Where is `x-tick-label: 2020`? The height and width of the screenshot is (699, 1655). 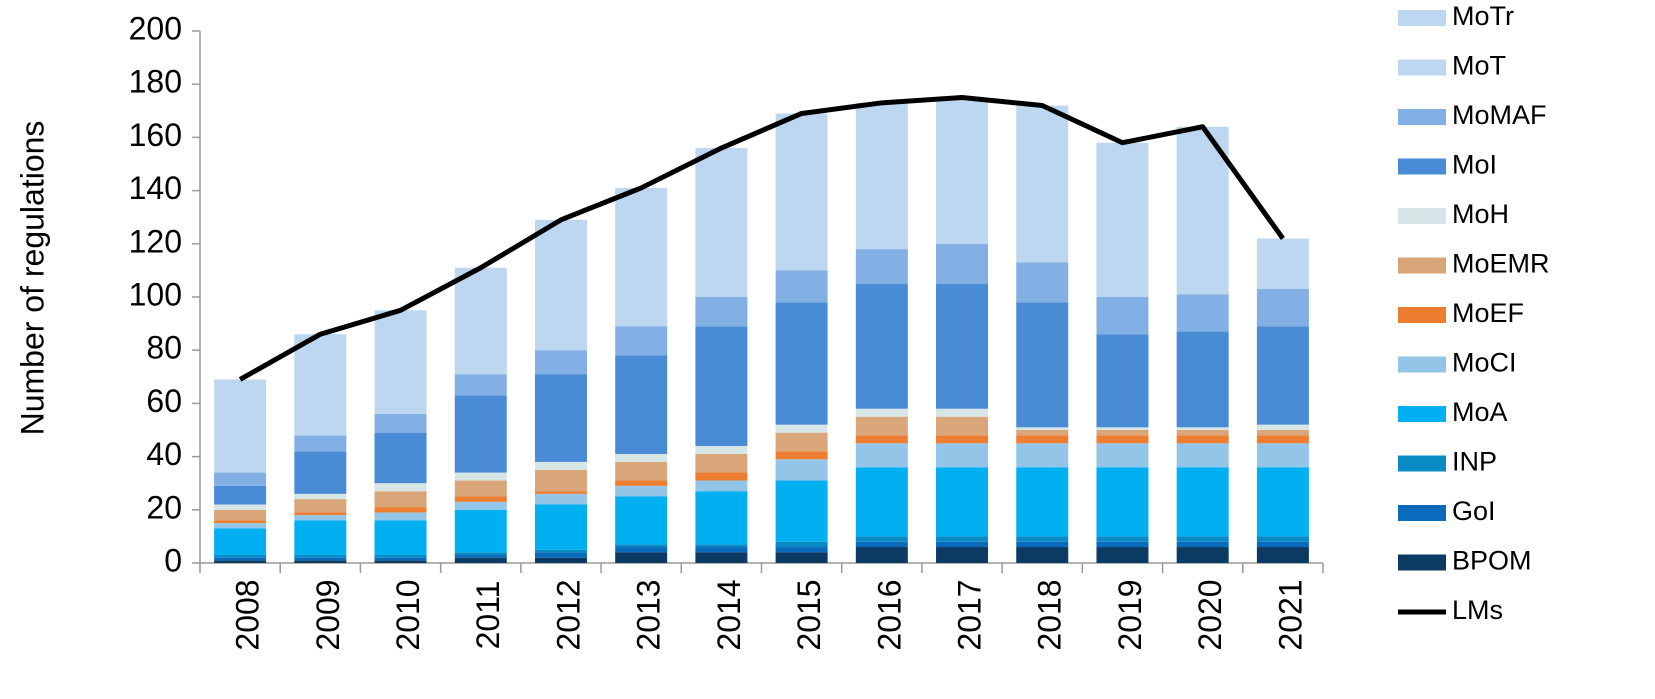
x-tick-label: 2020 is located at coordinates (1210, 614).